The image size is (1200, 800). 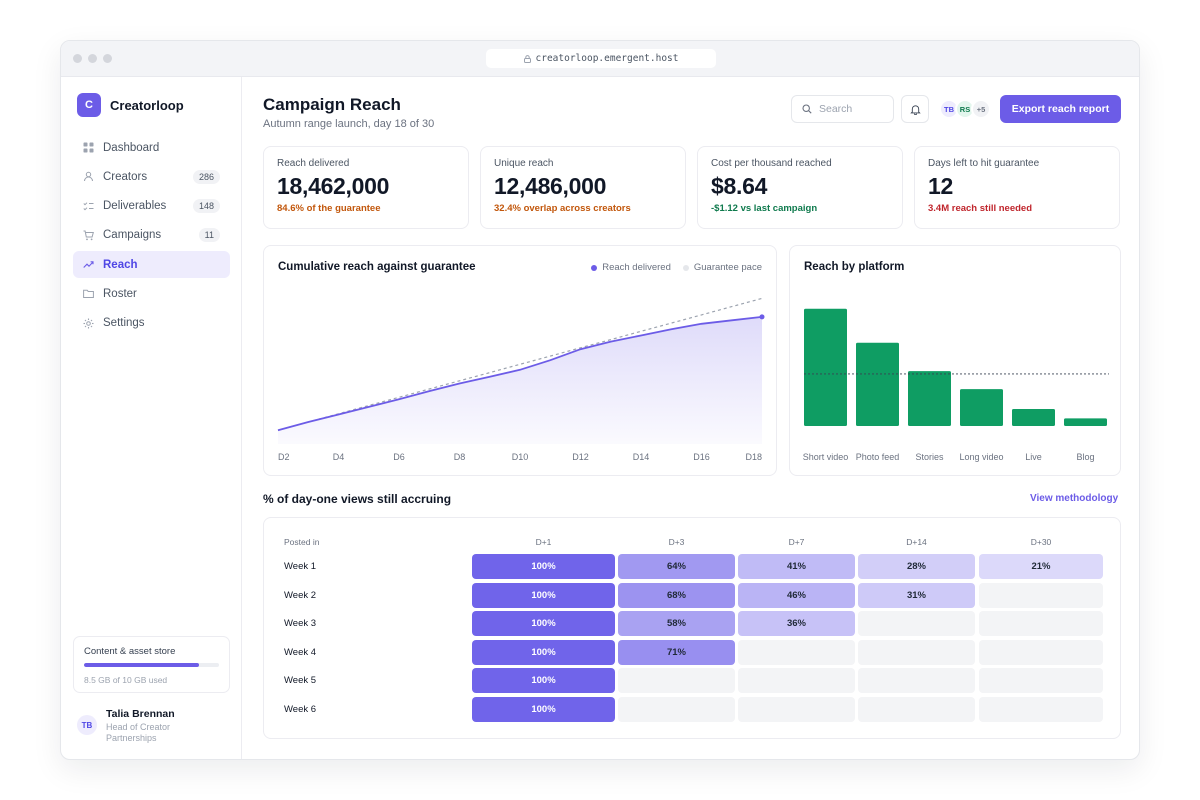 I want to click on sidebar-item-campaigns: Campaigns 11, so click(x=151, y=235).